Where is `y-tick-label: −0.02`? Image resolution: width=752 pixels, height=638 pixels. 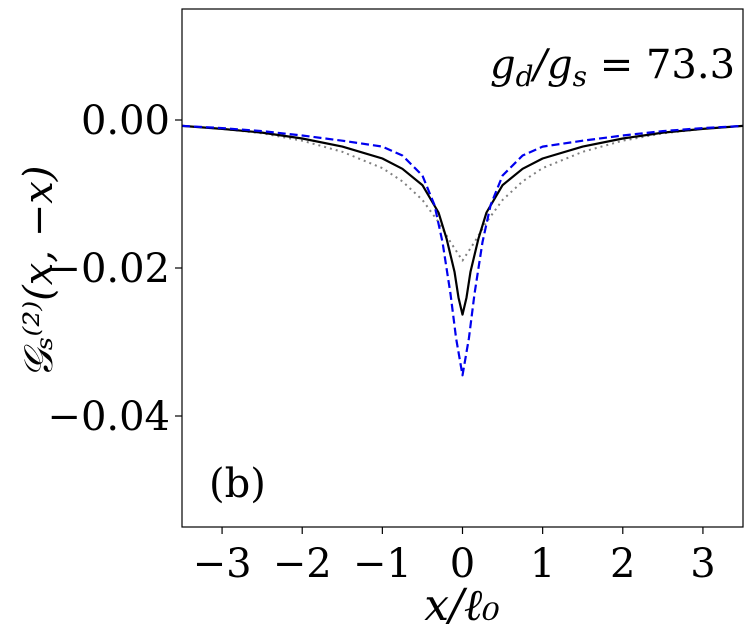
y-tick-label: −0.02 is located at coordinates (108, 269).